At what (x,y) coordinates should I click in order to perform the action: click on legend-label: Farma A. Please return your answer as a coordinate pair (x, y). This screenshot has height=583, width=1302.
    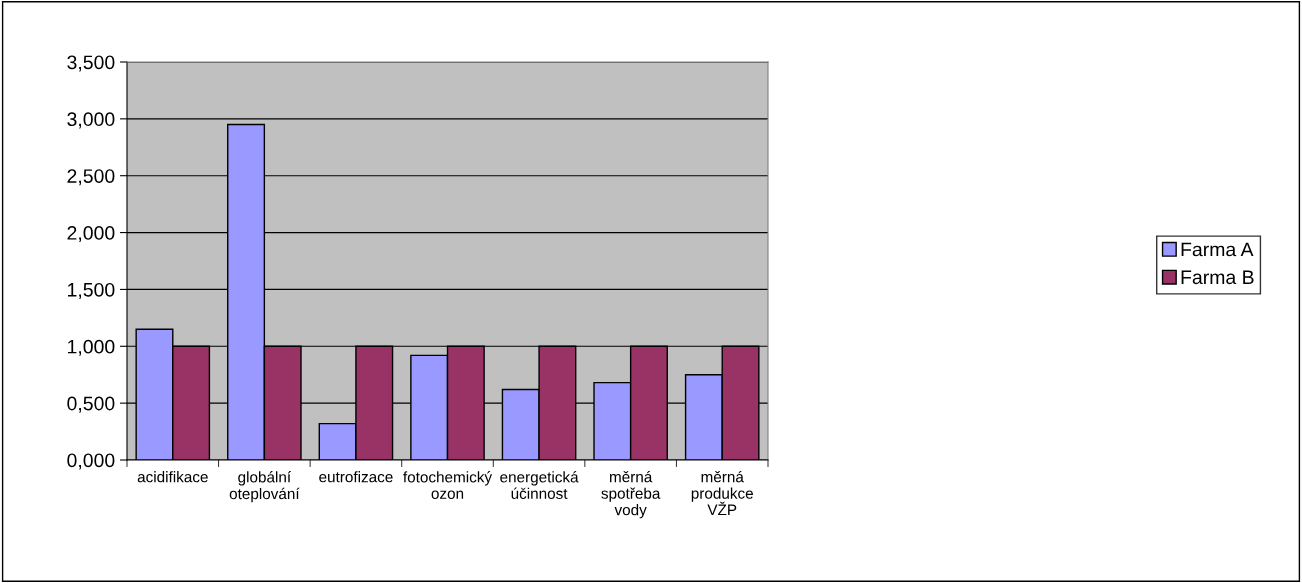
    Looking at the image, I should click on (1217, 249).